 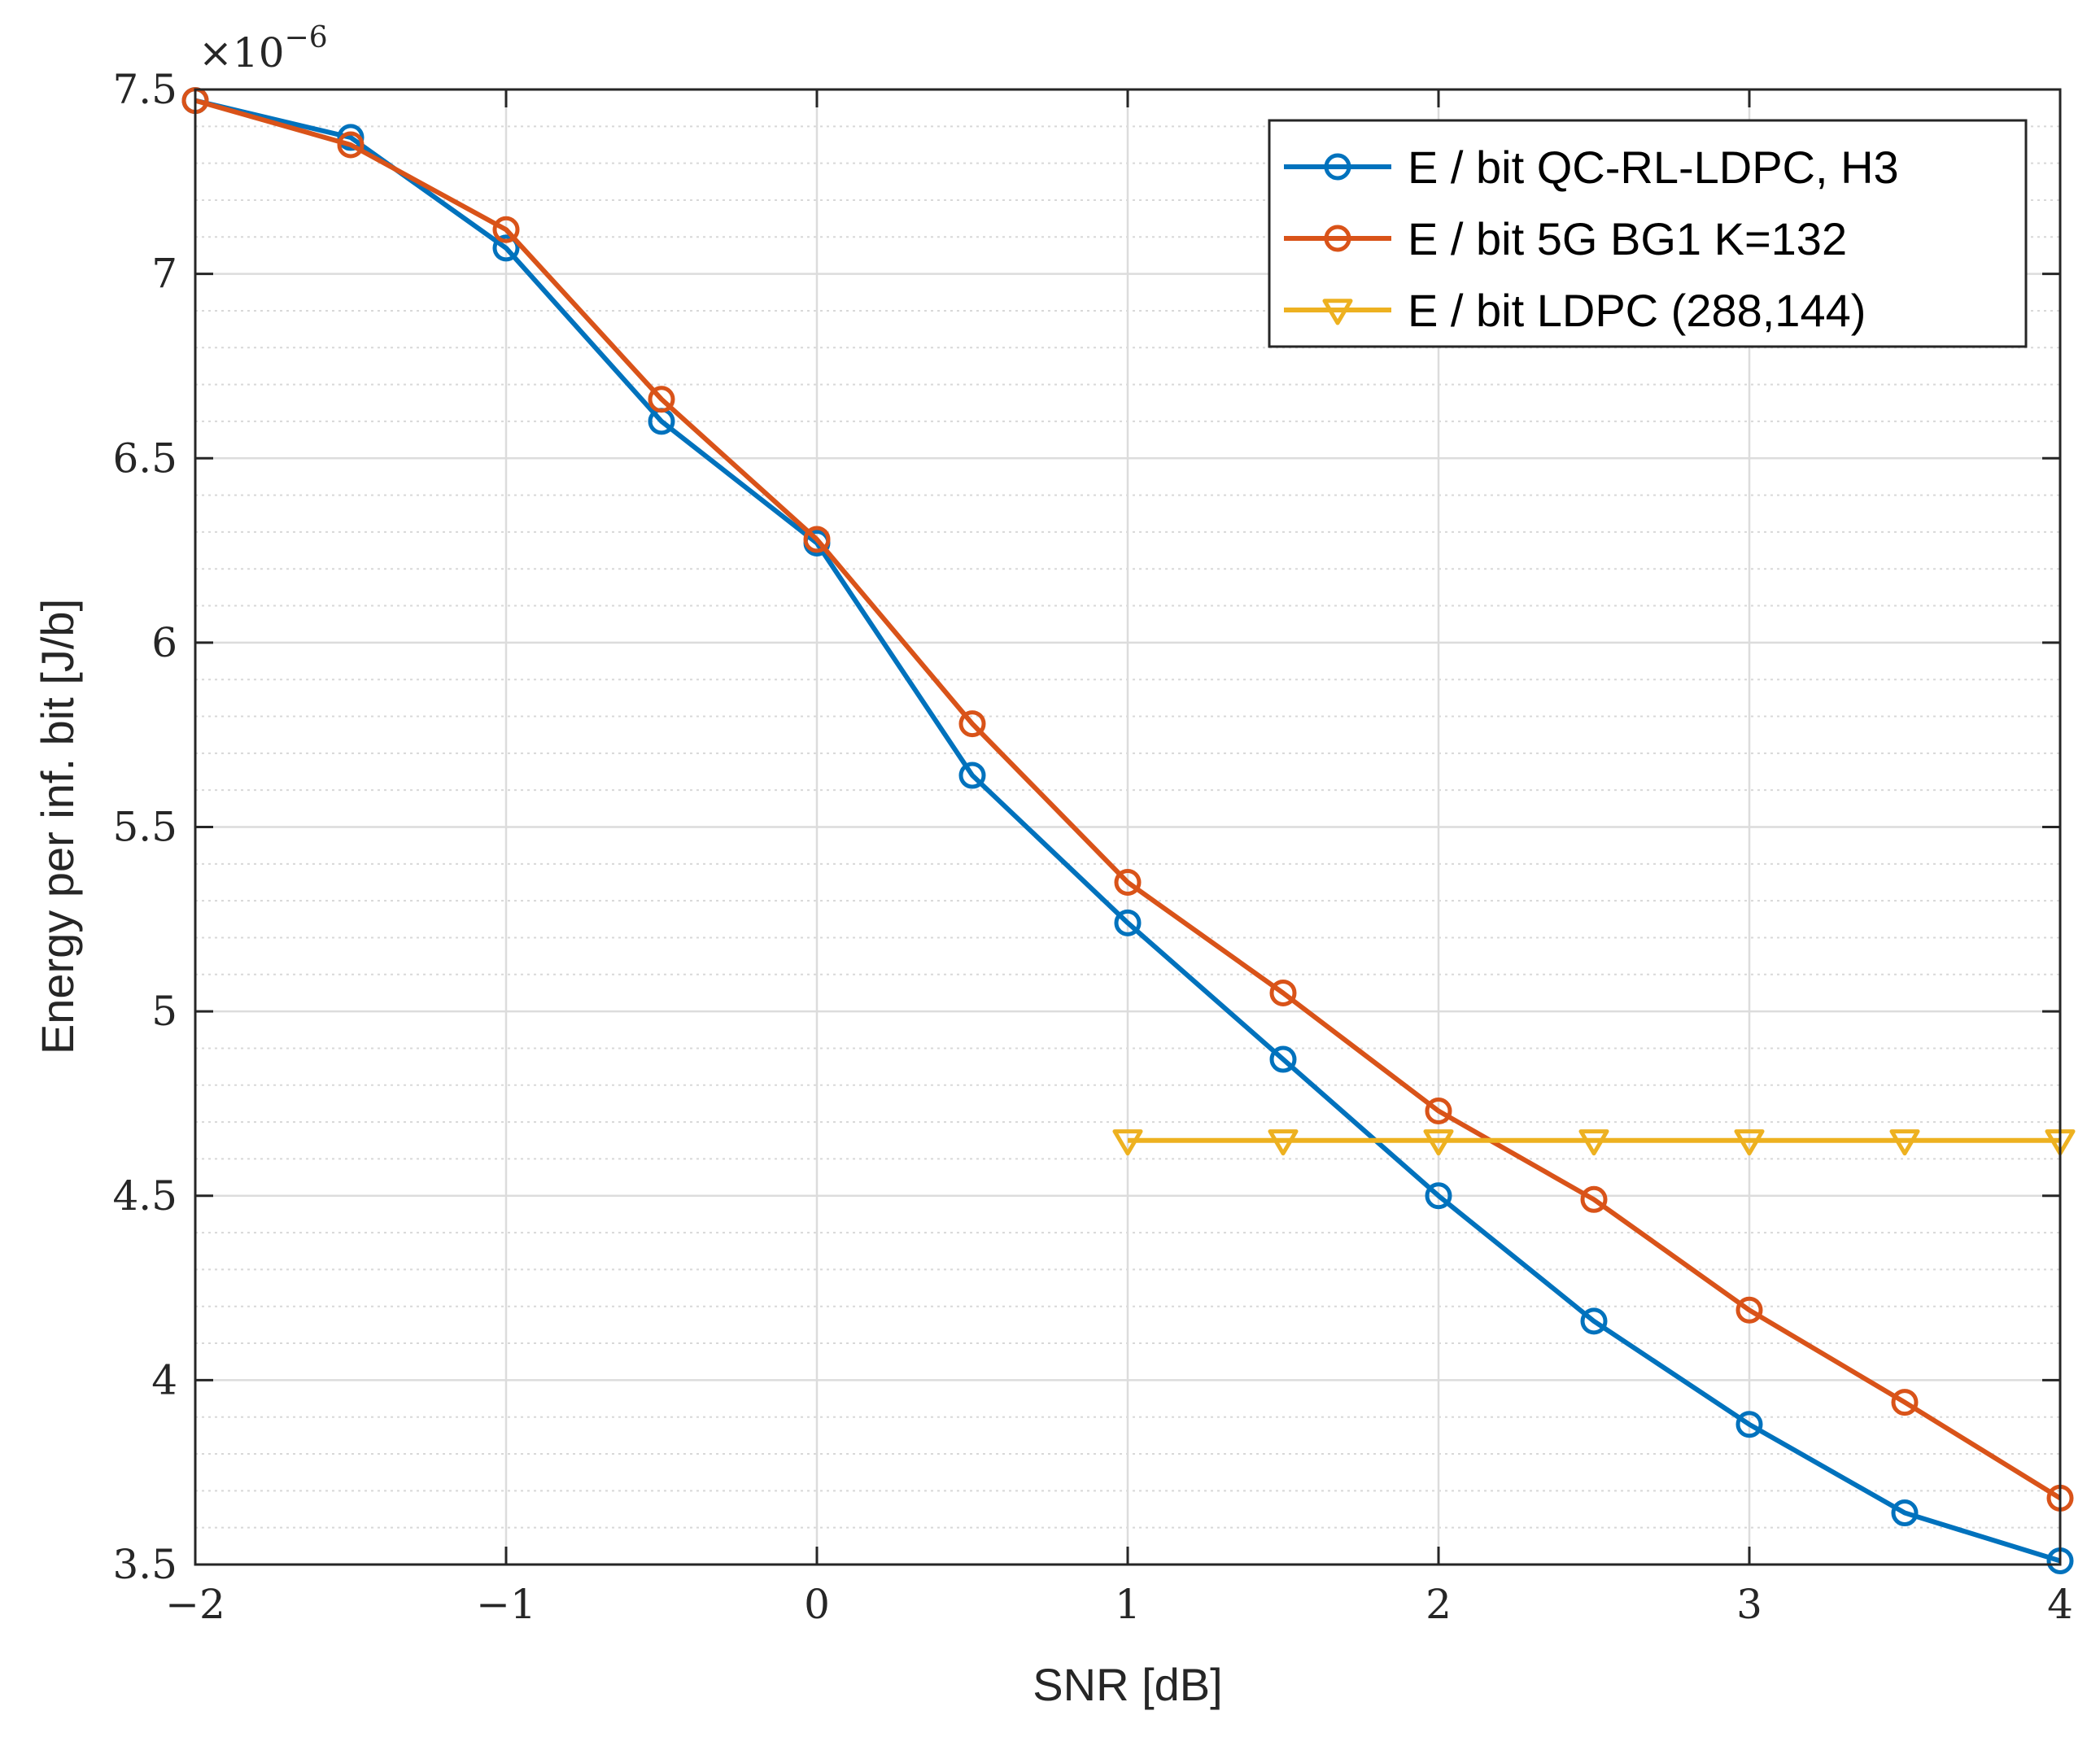 What do you see at coordinates (1438, 1604) in the screenshot?
I see `x-tick-label: 2` at bounding box center [1438, 1604].